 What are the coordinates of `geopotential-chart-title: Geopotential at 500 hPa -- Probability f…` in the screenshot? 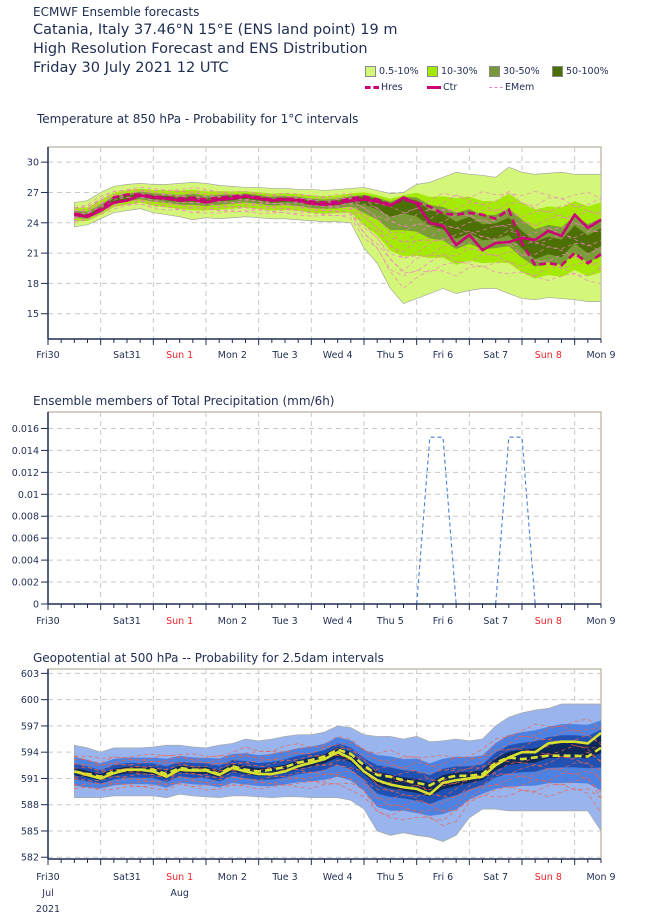 It's located at (208, 658).